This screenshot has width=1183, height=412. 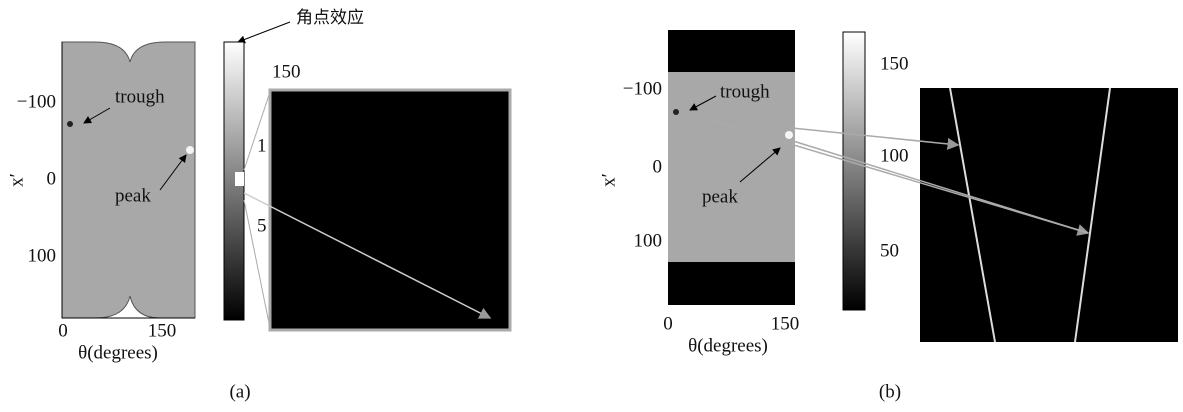 What do you see at coordinates (262, 225) in the screenshot?
I see `colorbar-tick-label: 5` at bounding box center [262, 225].